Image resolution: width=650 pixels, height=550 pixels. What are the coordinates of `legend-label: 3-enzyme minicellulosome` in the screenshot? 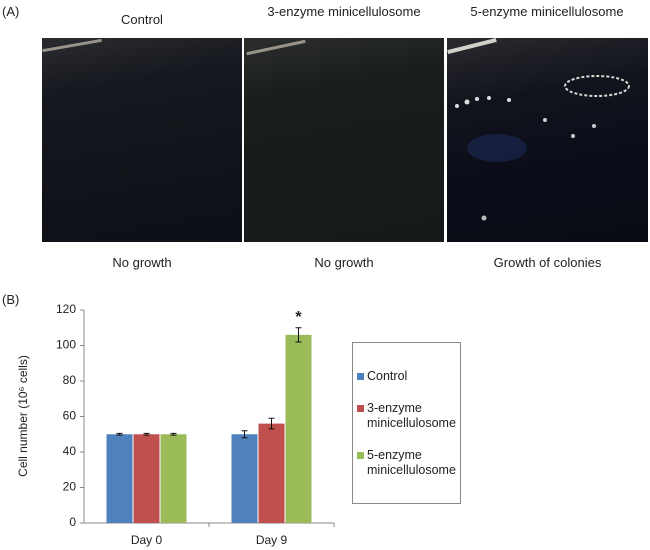 It's located at (411, 415).